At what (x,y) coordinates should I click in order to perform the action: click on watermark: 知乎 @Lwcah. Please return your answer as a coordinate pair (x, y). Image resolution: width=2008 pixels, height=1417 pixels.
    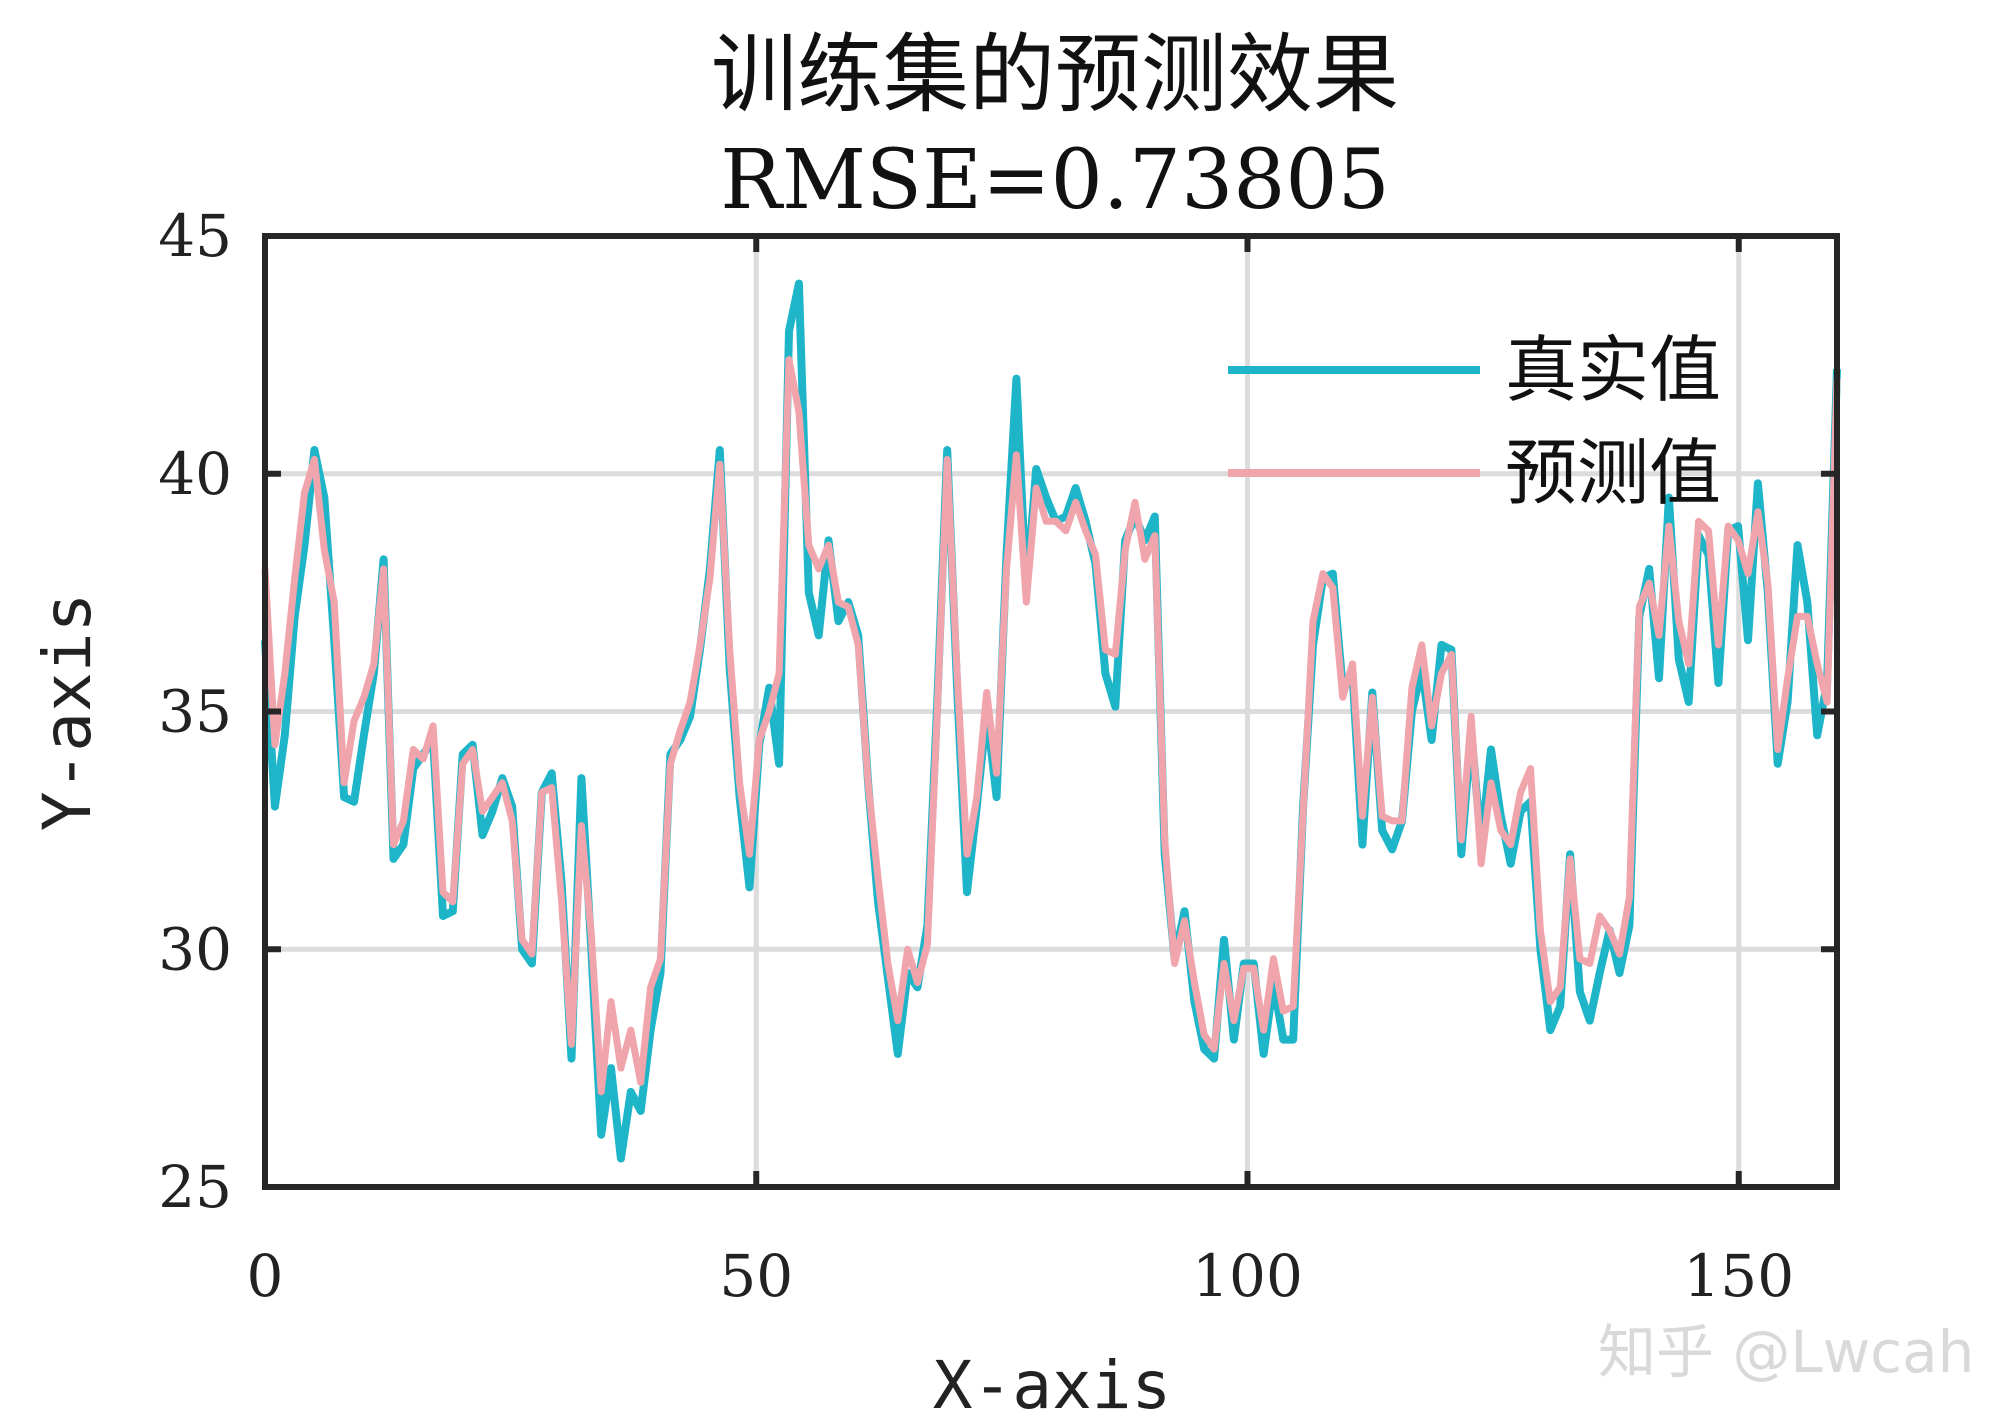
    Looking at the image, I should click on (1786, 1352).